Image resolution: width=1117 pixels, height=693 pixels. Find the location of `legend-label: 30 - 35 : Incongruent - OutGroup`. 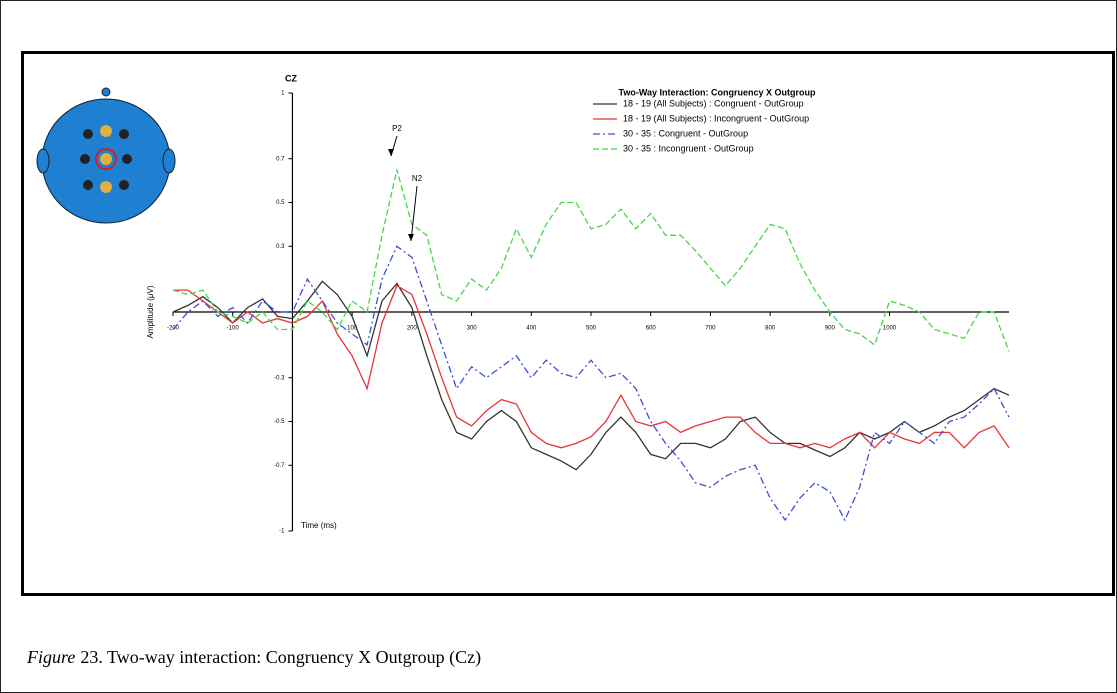

legend-label: 30 - 35 : Incongruent - OutGroup is located at coordinates (688, 148).